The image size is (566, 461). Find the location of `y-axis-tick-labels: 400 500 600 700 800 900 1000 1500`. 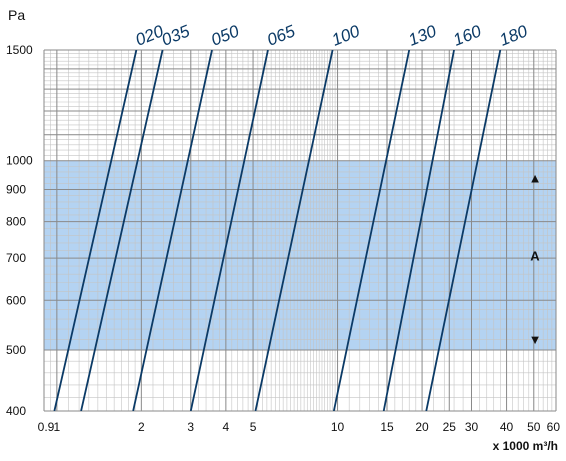

y-axis-tick-labels: 400 500 600 700 800 900 1000 1500 is located at coordinates (19, 230).